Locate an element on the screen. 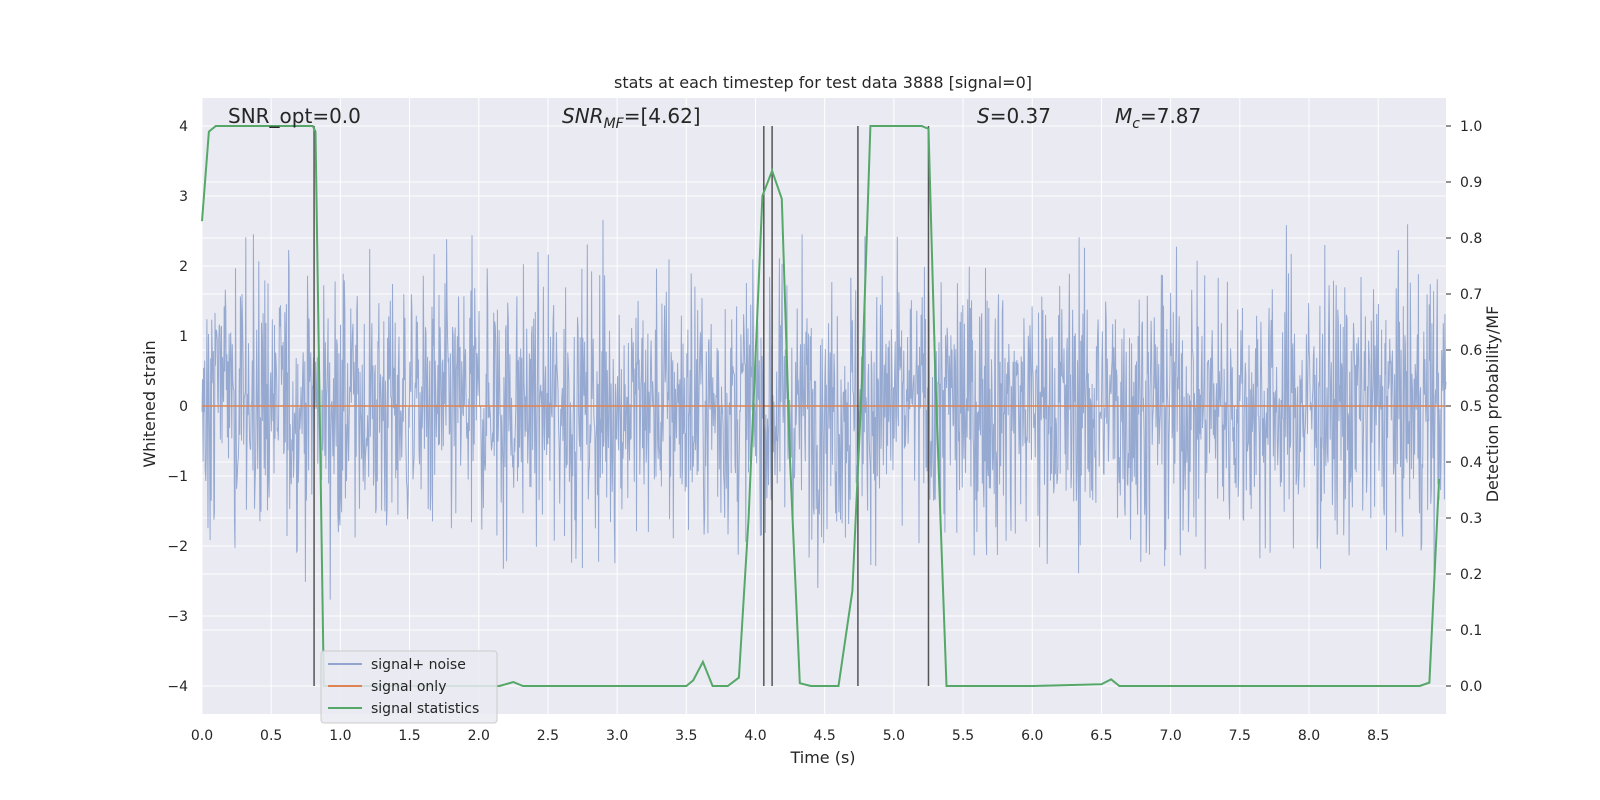 Image resolution: width=1600 pixels, height=800 pixels. y2-axis-ticks: 0.0 0.1 0.2 0.3 0.4 0.5 0.6 0.7 0.8 0.9 1.0 is located at coordinates (1464, 407).